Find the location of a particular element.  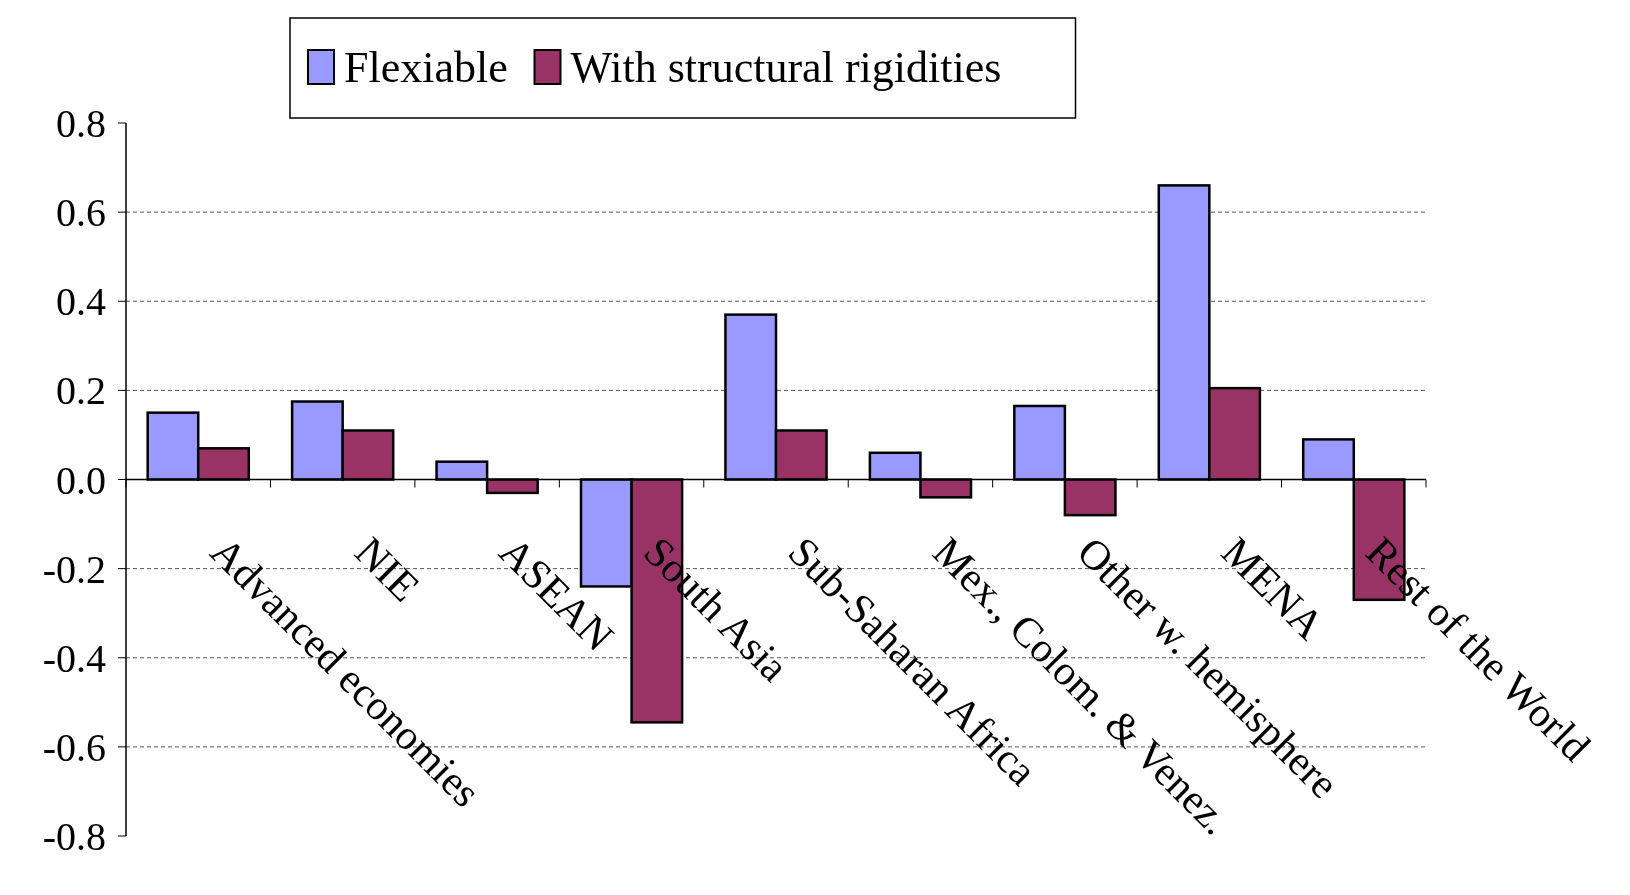

y-tick-label: -0.4 is located at coordinates (74, 658).